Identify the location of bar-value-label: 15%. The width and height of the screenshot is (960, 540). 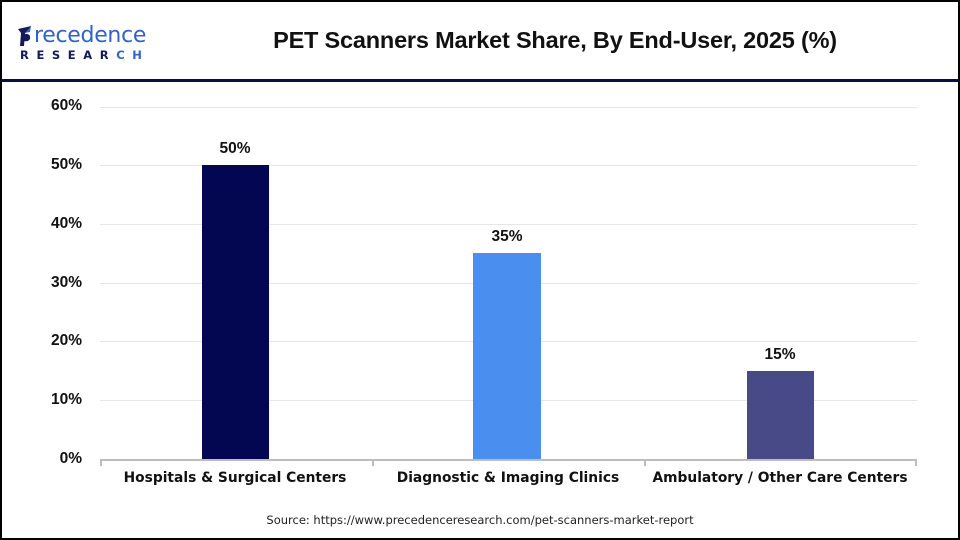
(780, 354).